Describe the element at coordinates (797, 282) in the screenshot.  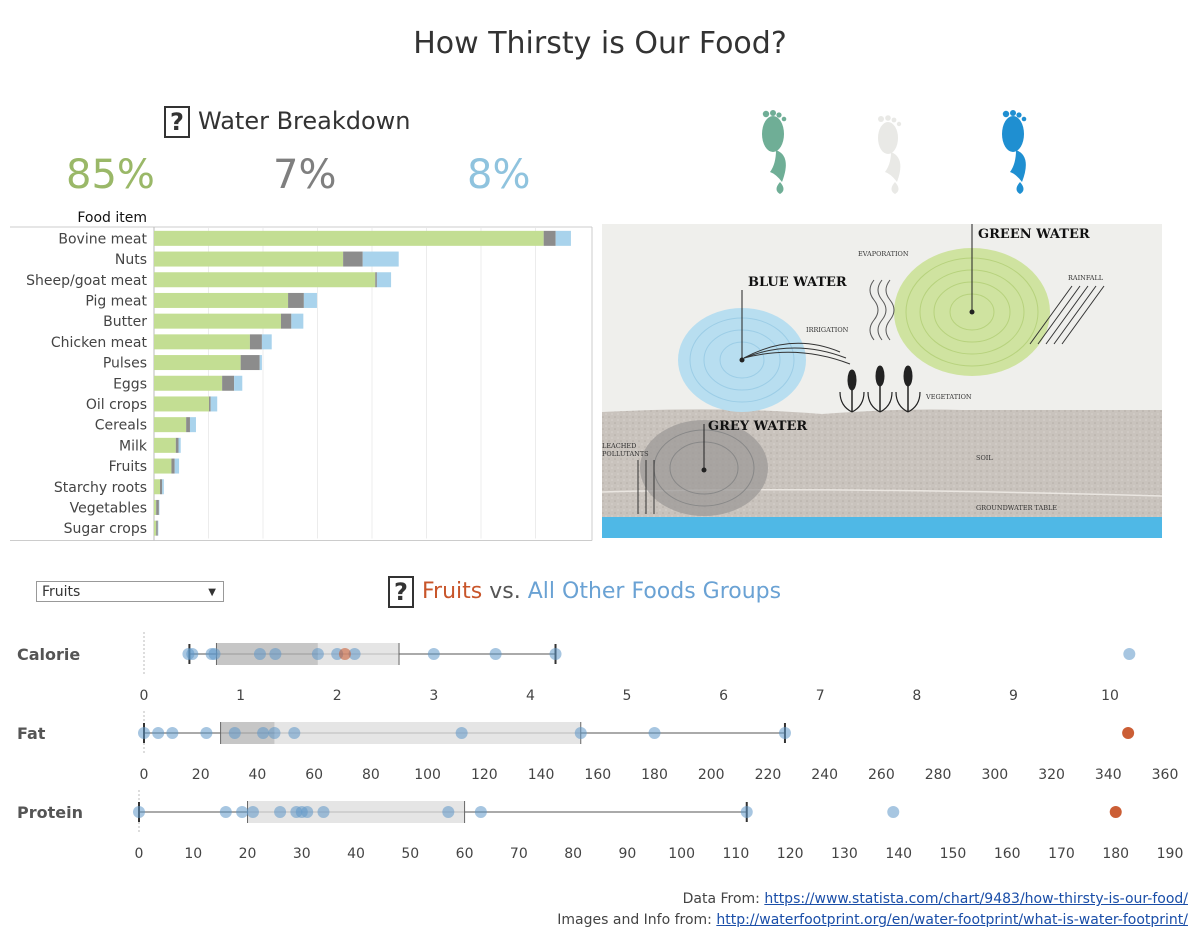
I see `blue-water-label: BLUE WATER` at that location.